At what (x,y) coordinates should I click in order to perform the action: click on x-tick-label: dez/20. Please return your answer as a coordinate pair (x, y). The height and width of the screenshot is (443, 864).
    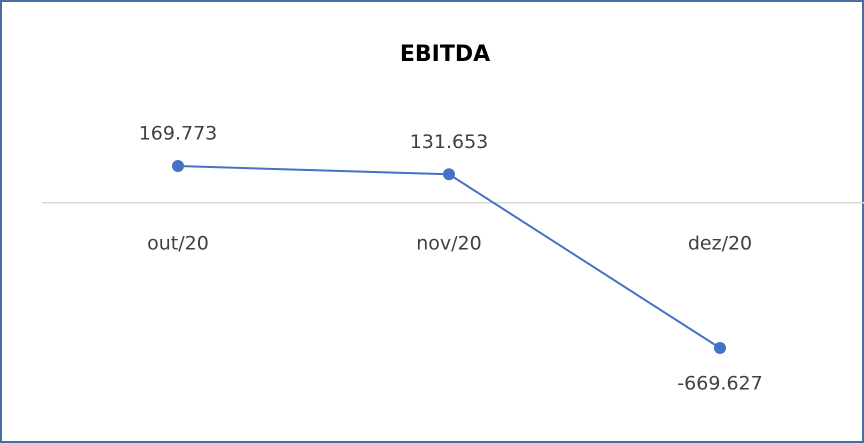
    Looking at the image, I should click on (720, 243).